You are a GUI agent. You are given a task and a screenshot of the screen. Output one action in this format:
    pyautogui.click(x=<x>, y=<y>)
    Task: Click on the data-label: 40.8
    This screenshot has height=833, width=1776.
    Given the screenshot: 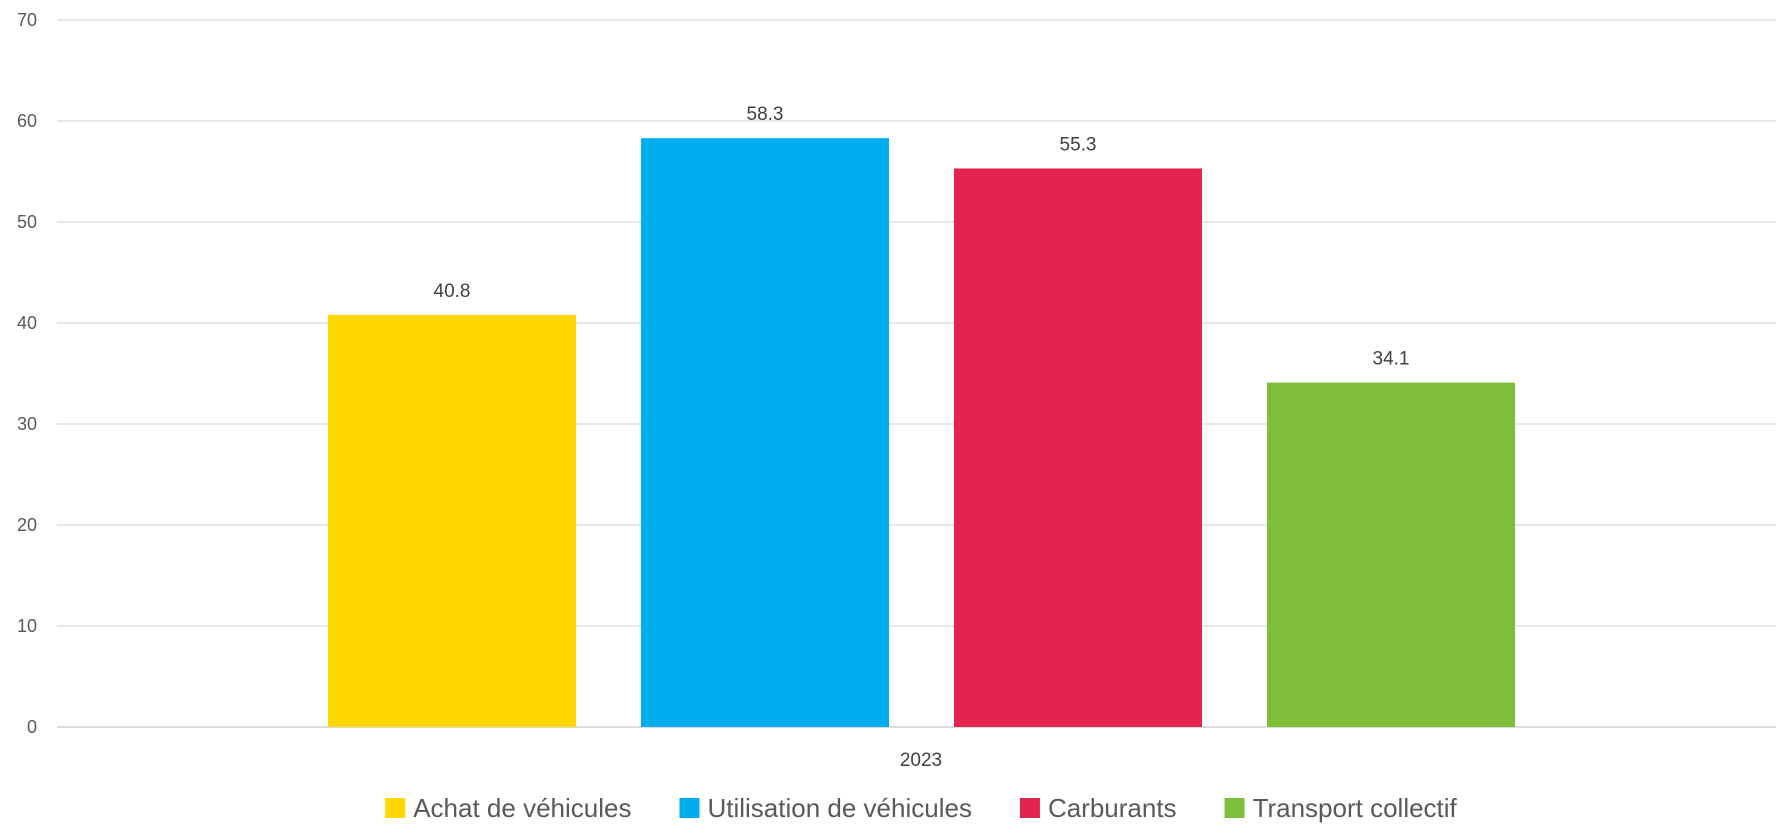 What is the action you would take?
    pyautogui.click(x=452, y=291)
    